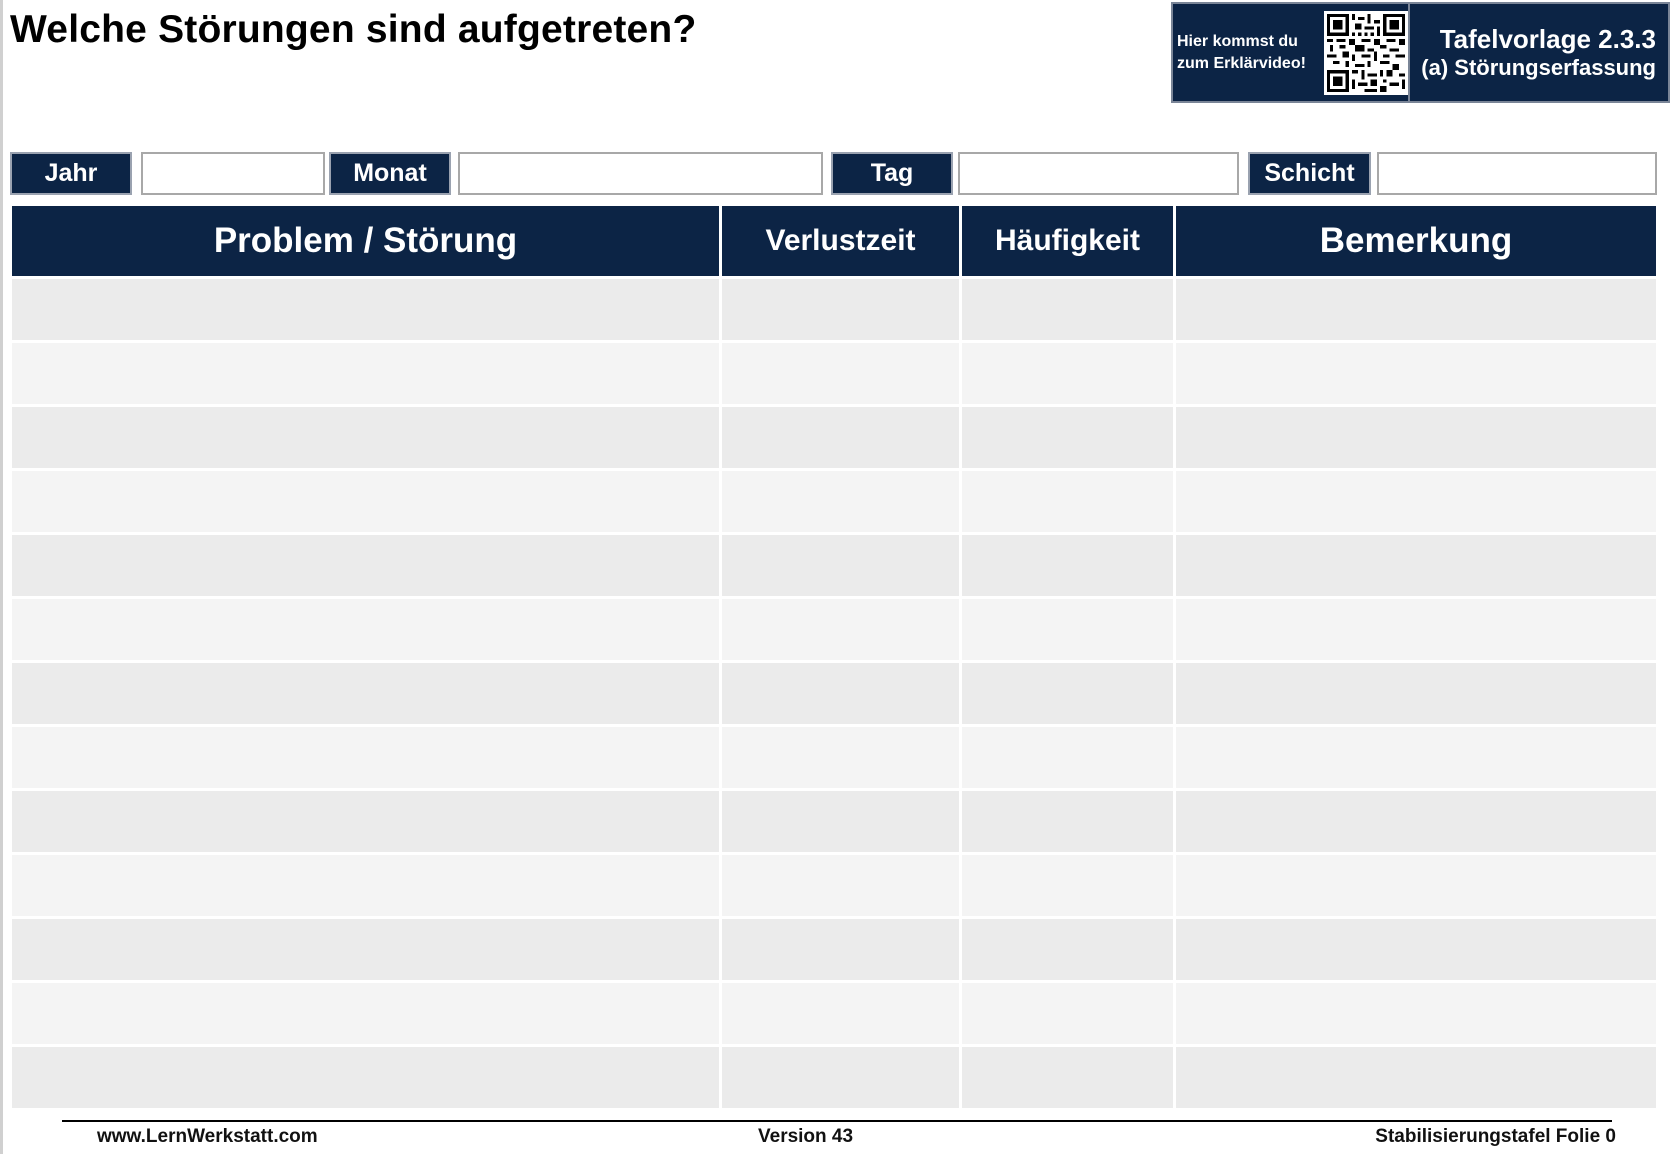  I want to click on video-hint: Hier kommst du zum Erklärvideo!, so click(1248, 53).